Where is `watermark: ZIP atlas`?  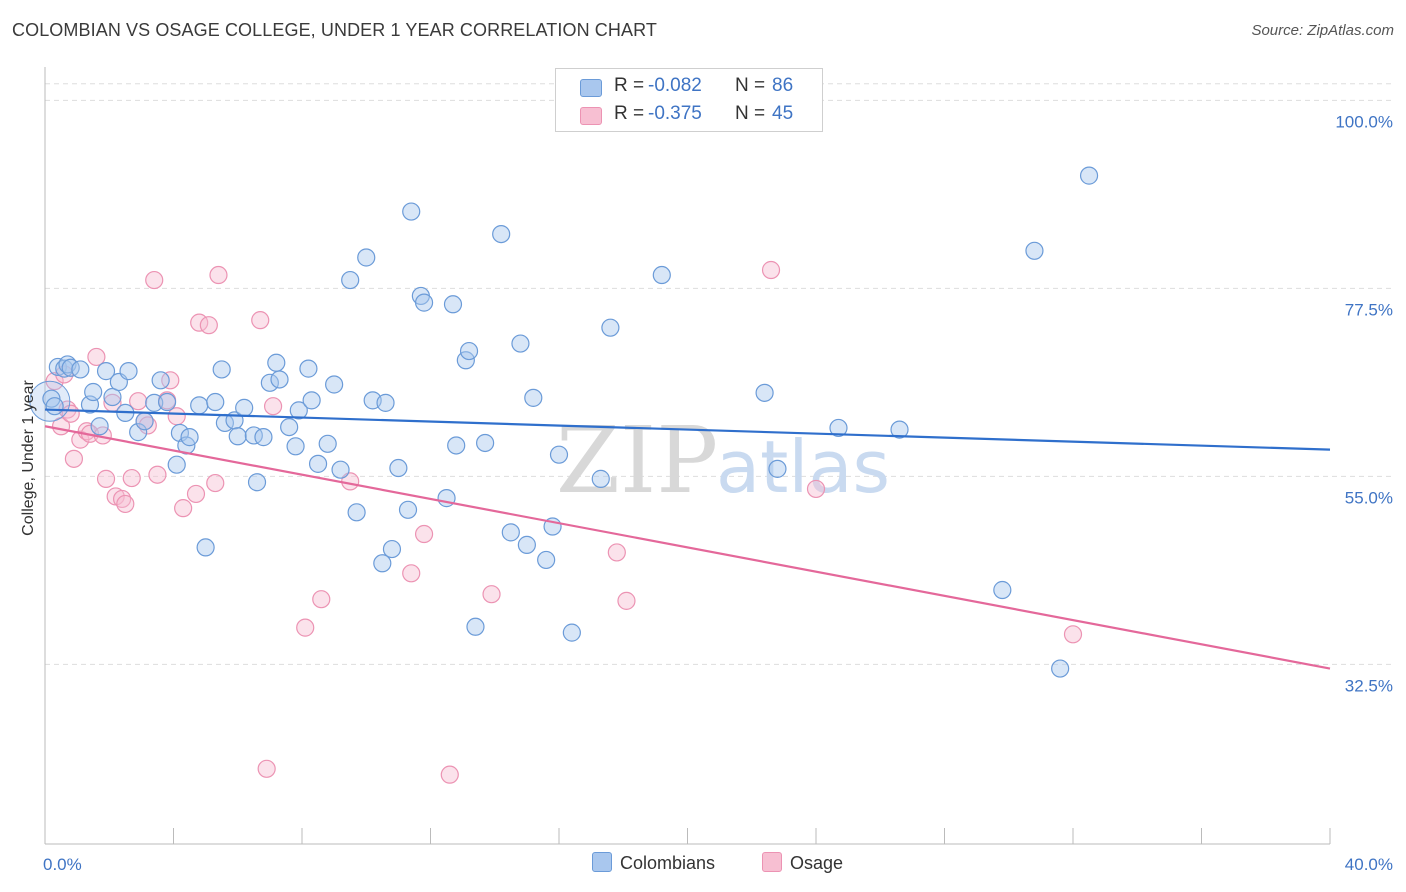 watermark: ZIP atlas is located at coordinates (723, 460).